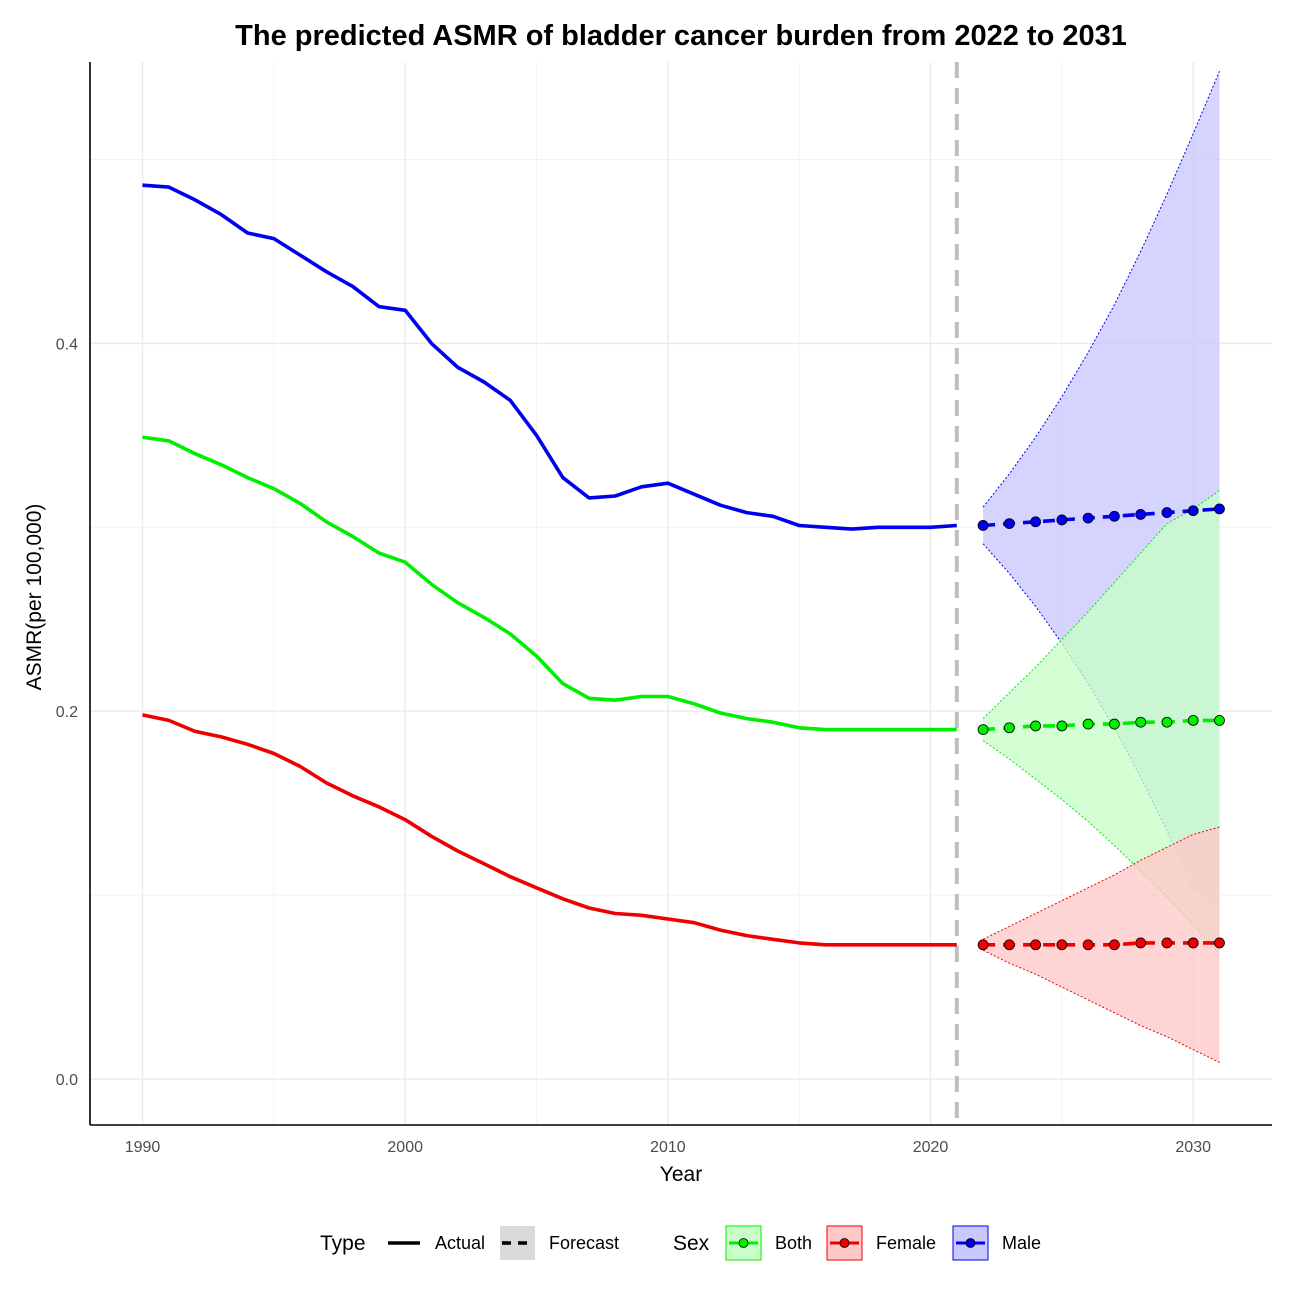 The image size is (1295, 1295). I want to click on legend-title-sex: Sex, so click(691, 1243).